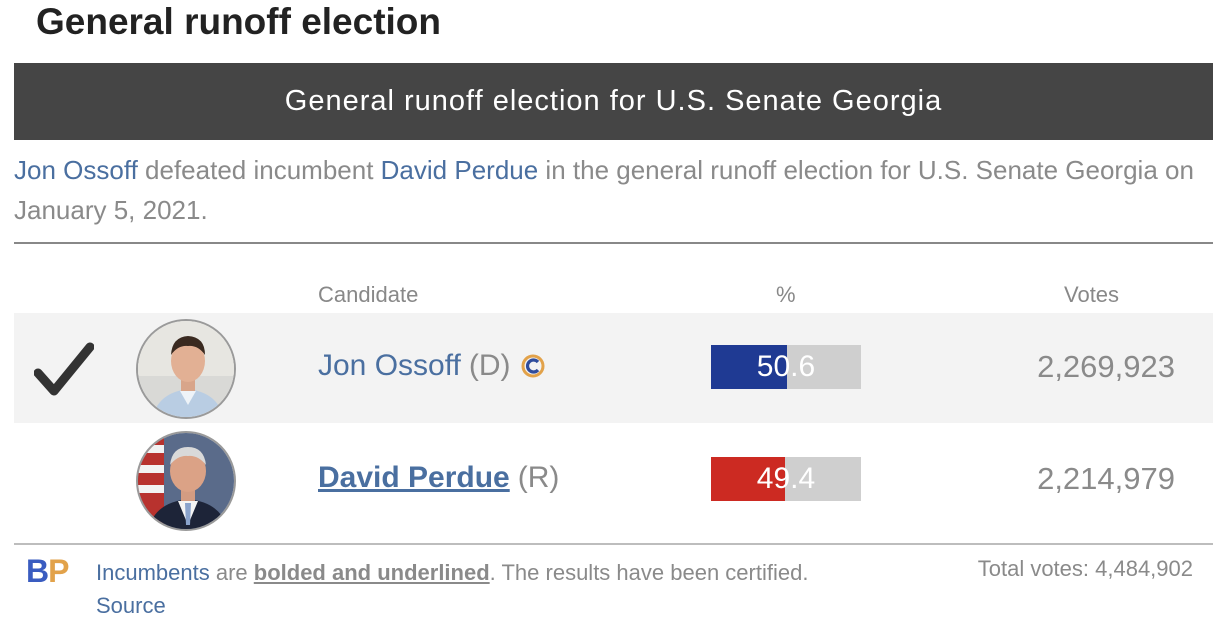 The image size is (1225, 620). What do you see at coordinates (414, 477) in the screenshot?
I see `candidate-link: David Perdue` at bounding box center [414, 477].